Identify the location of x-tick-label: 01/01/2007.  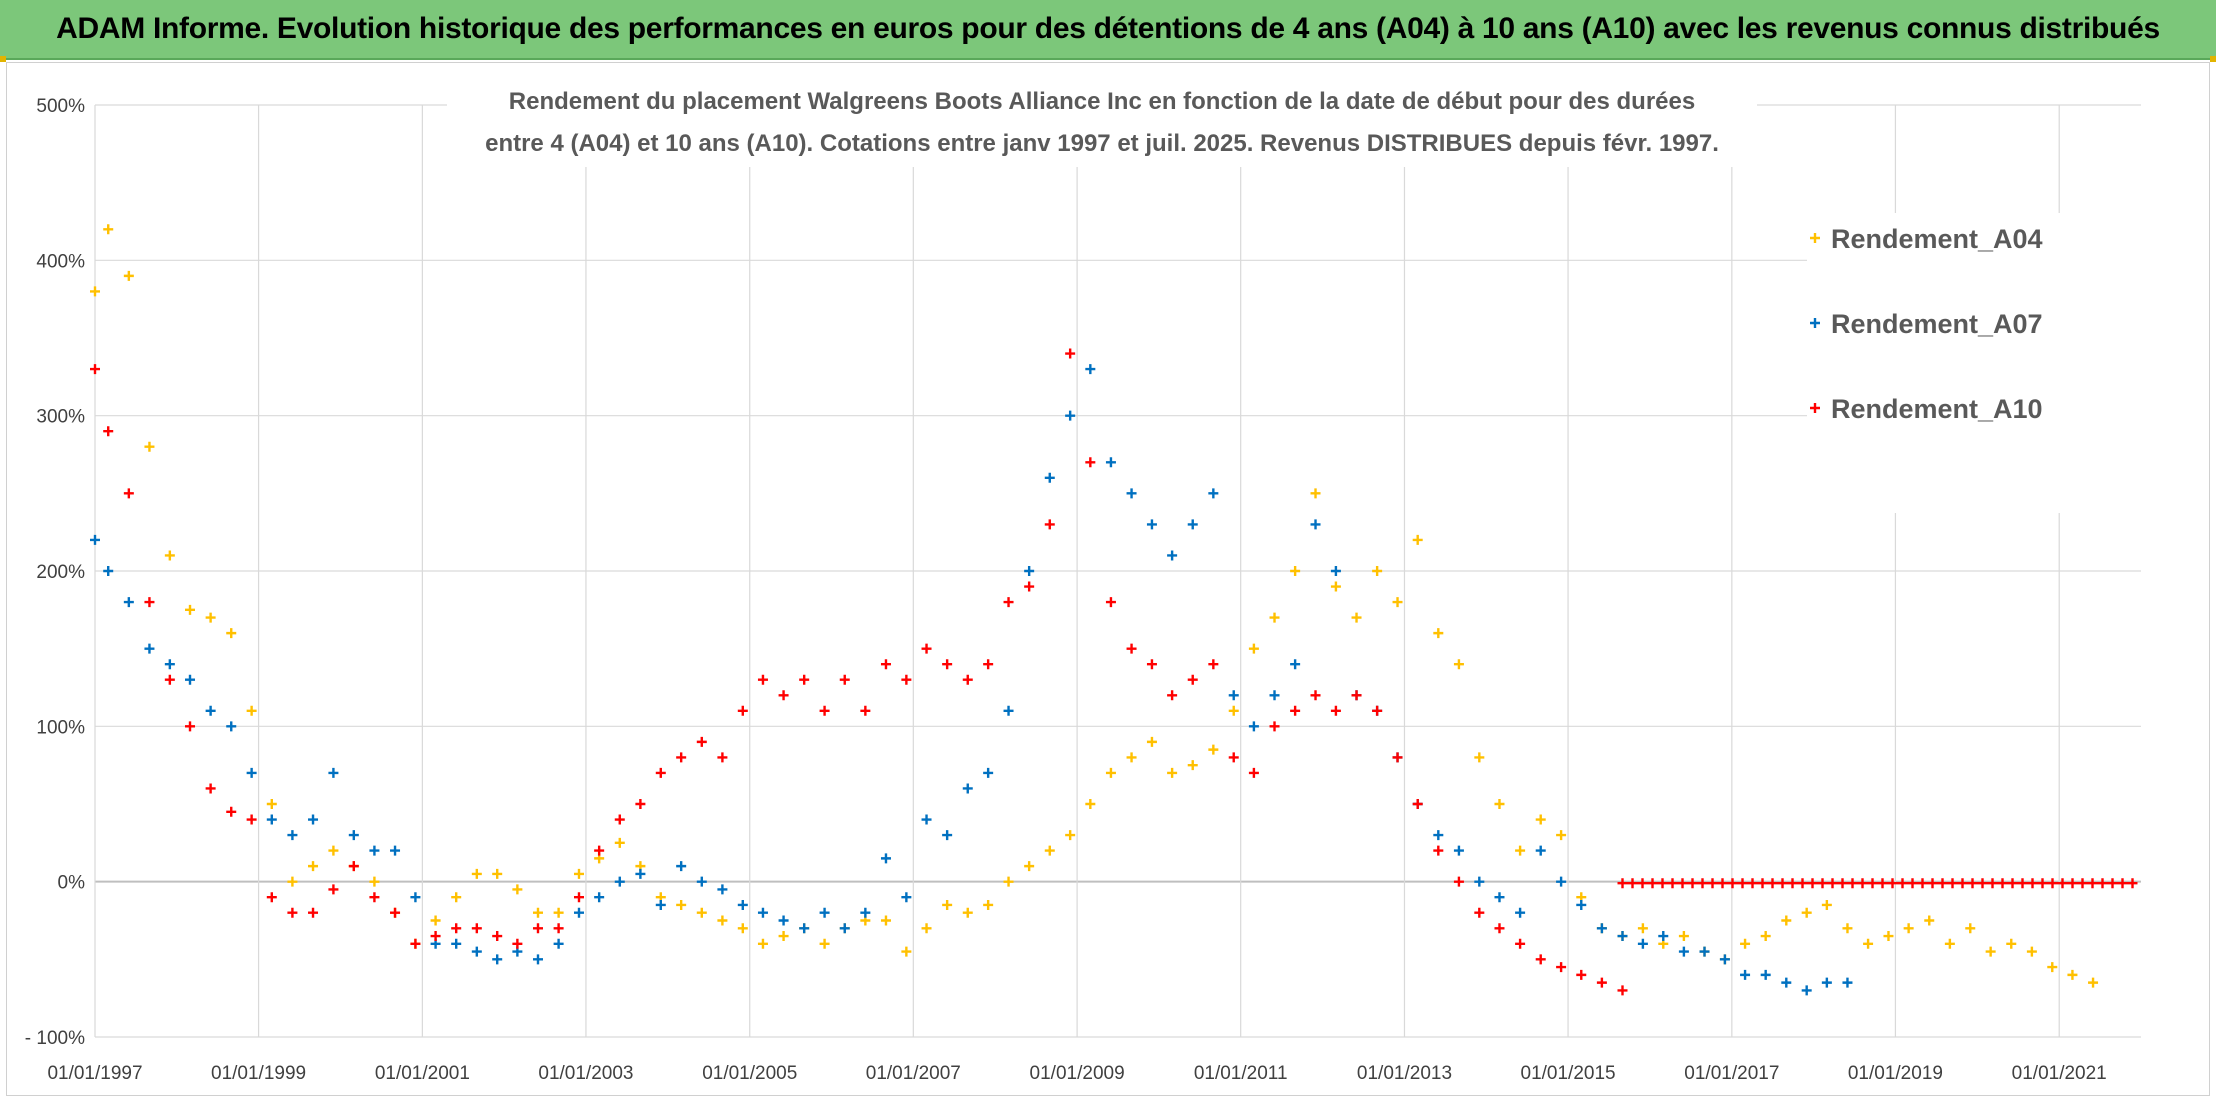
(913, 1073).